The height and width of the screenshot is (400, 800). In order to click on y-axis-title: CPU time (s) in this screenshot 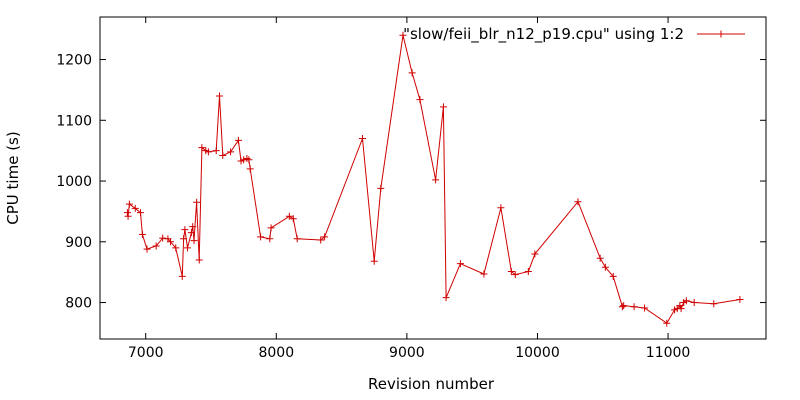, I will do `click(13, 177)`.